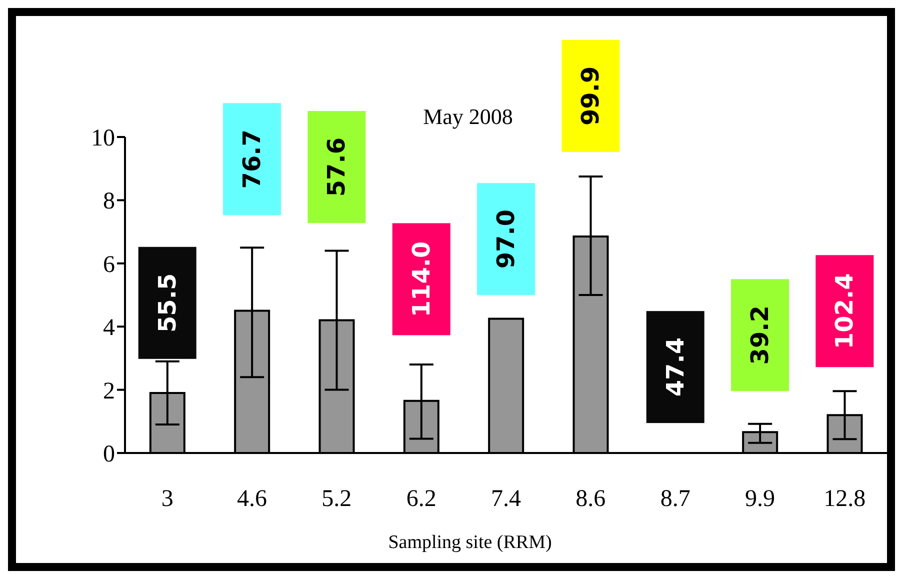 The height and width of the screenshot is (579, 903). What do you see at coordinates (675, 499) in the screenshot?
I see `x-tick-label: 8.7` at bounding box center [675, 499].